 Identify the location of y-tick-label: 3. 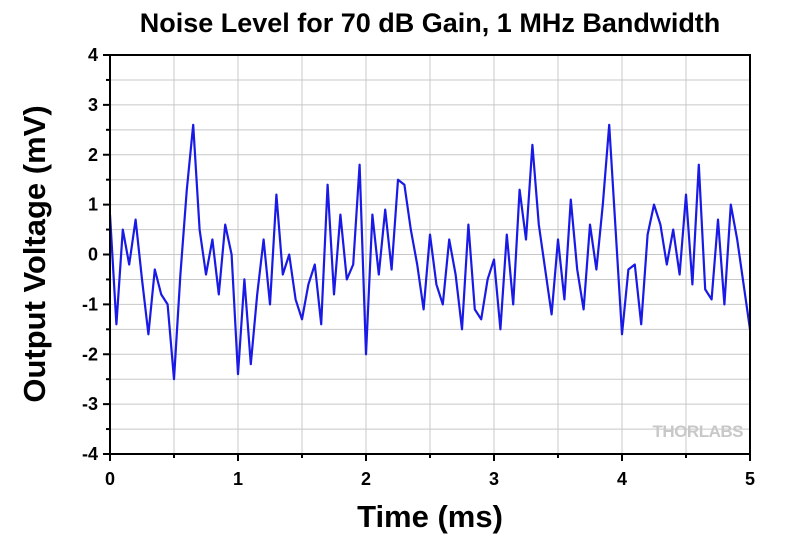
(93, 105).